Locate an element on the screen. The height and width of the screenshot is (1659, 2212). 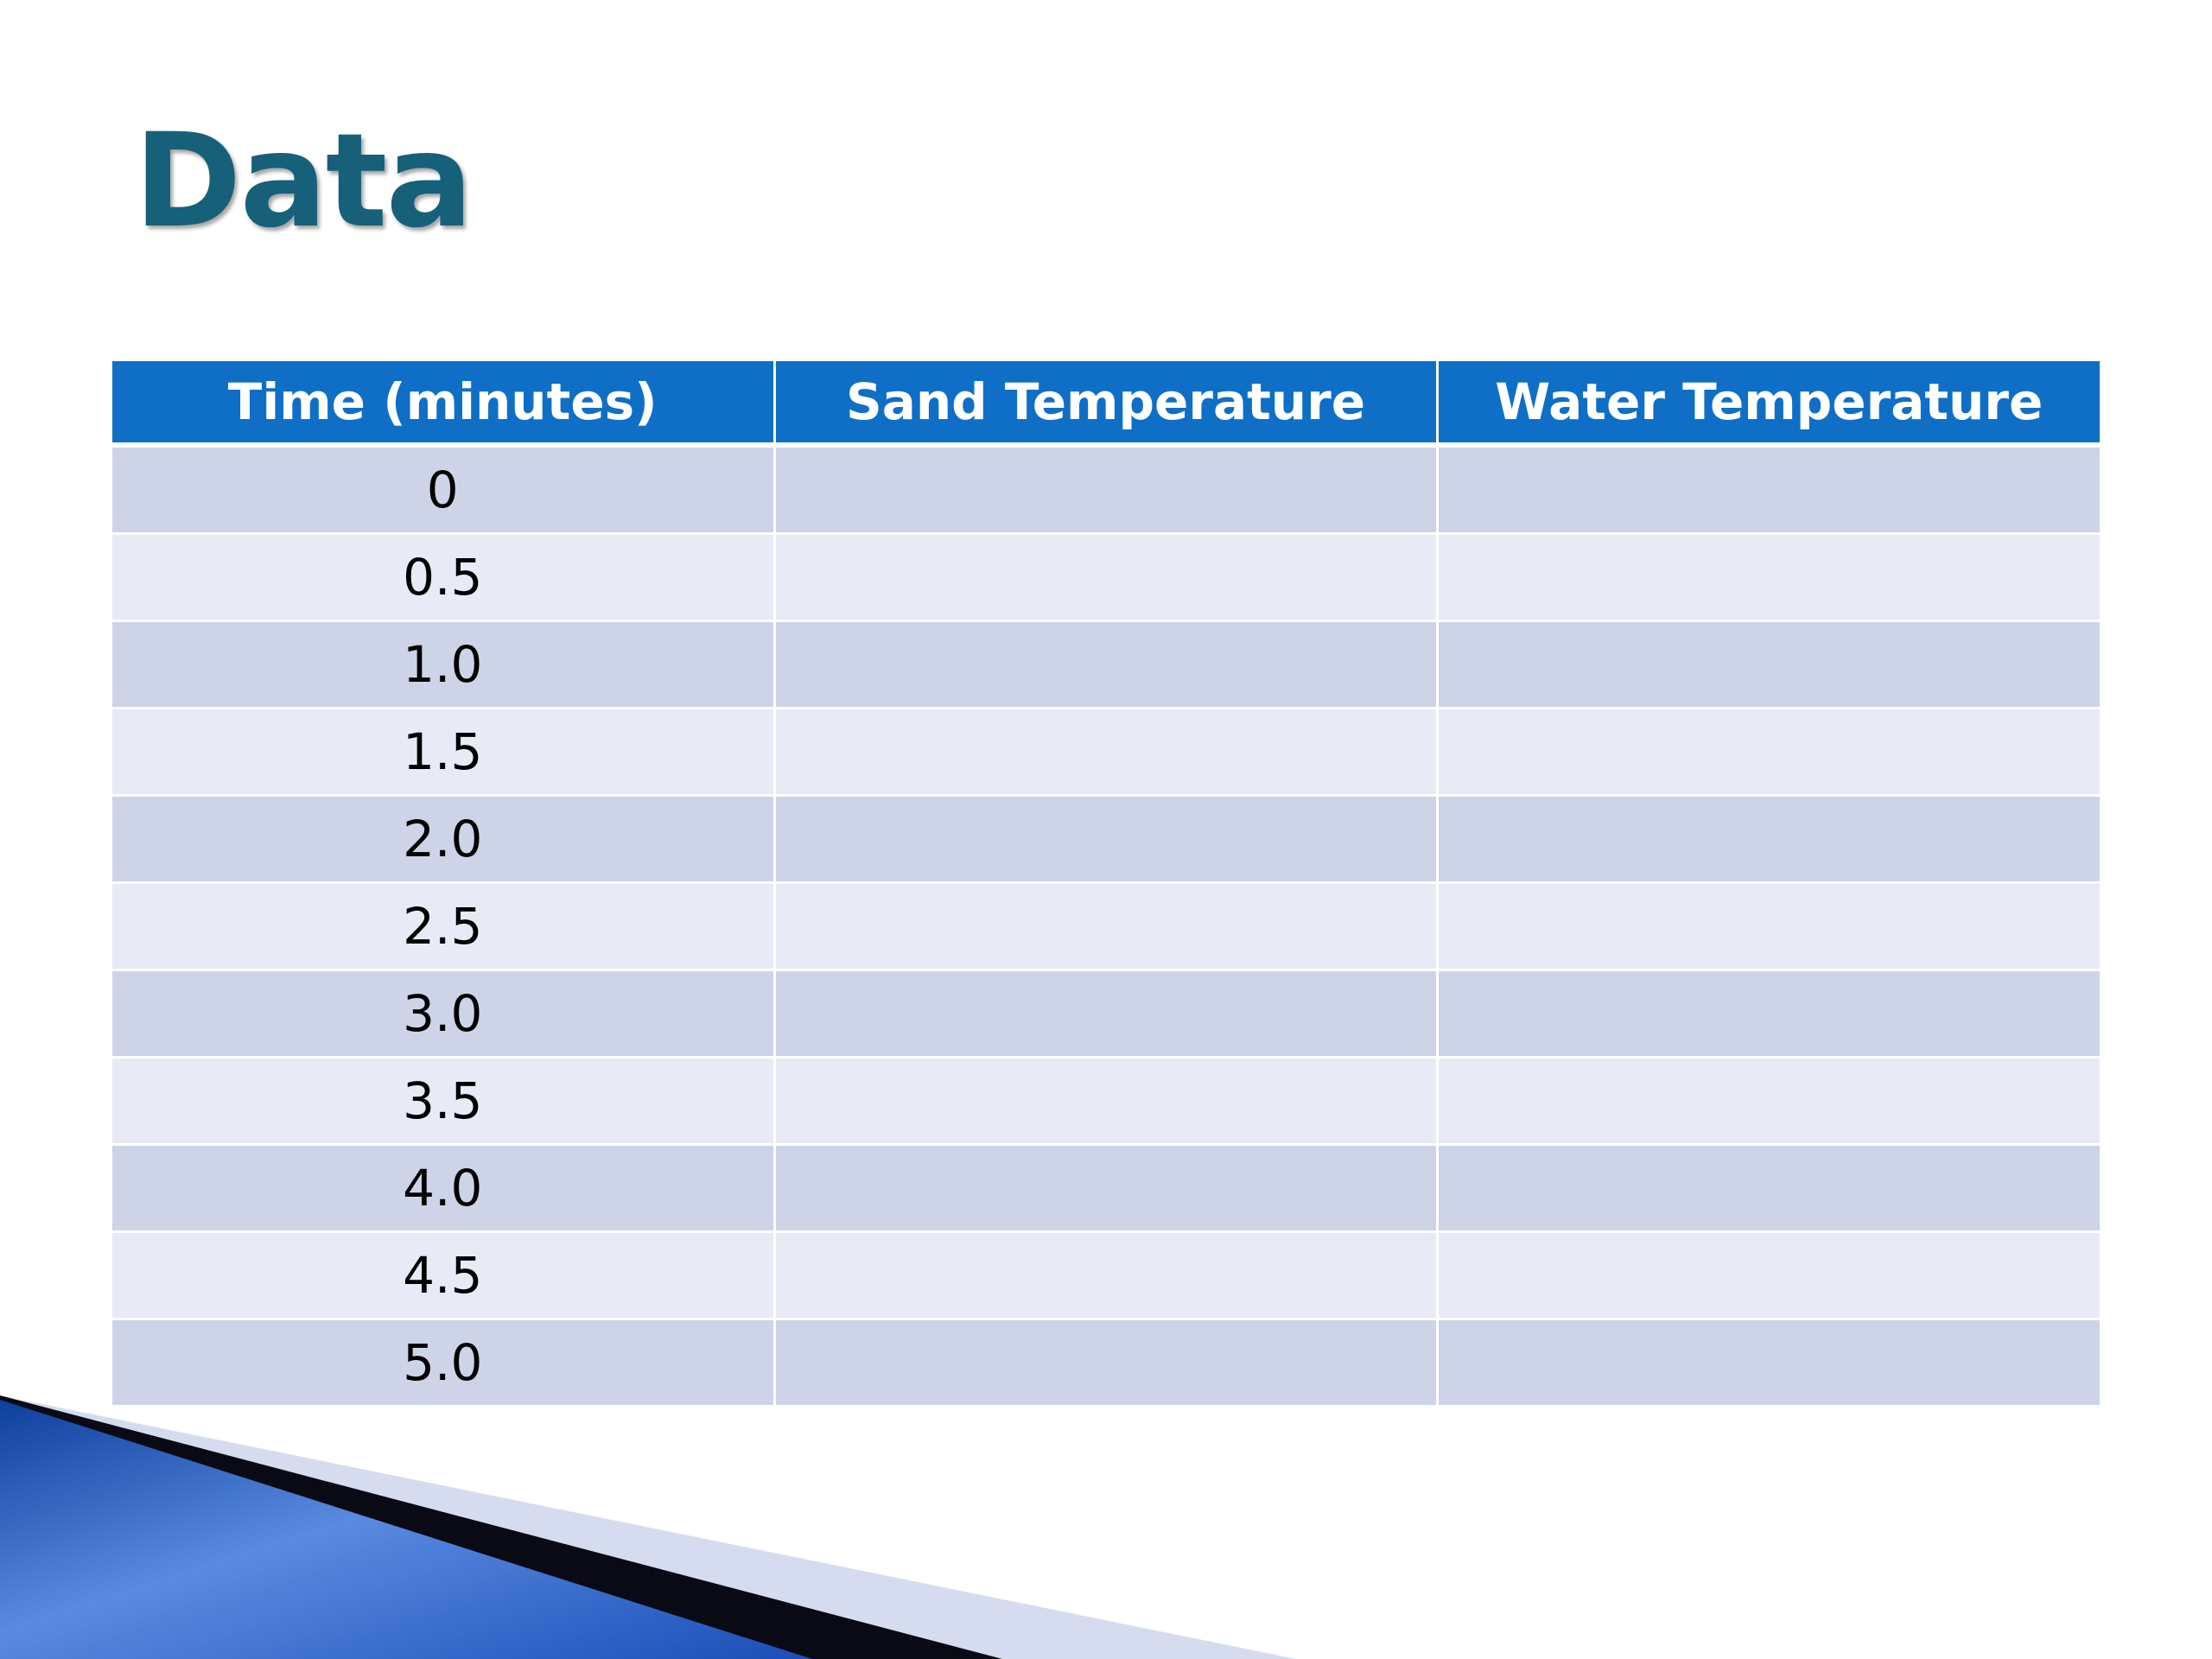
column-header-time: Time (minutes) is located at coordinates (444, 404).